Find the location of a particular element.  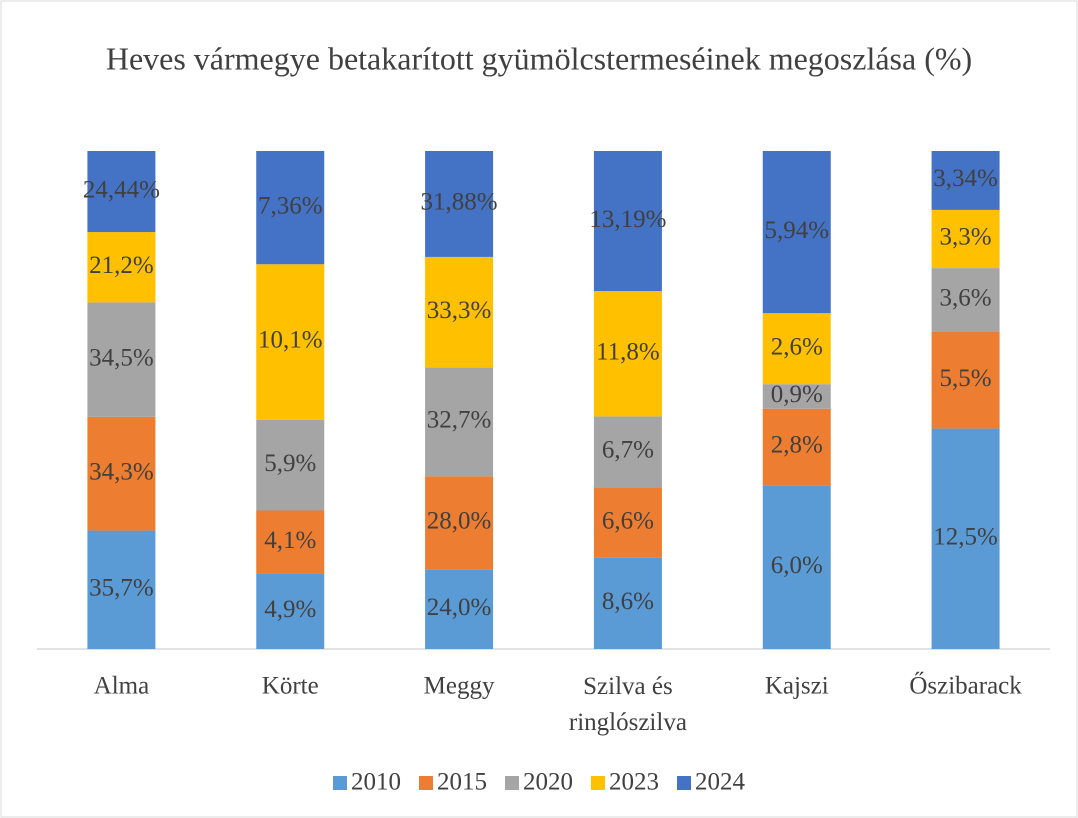

data-label: 10,1% is located at coordinates (290, 340).